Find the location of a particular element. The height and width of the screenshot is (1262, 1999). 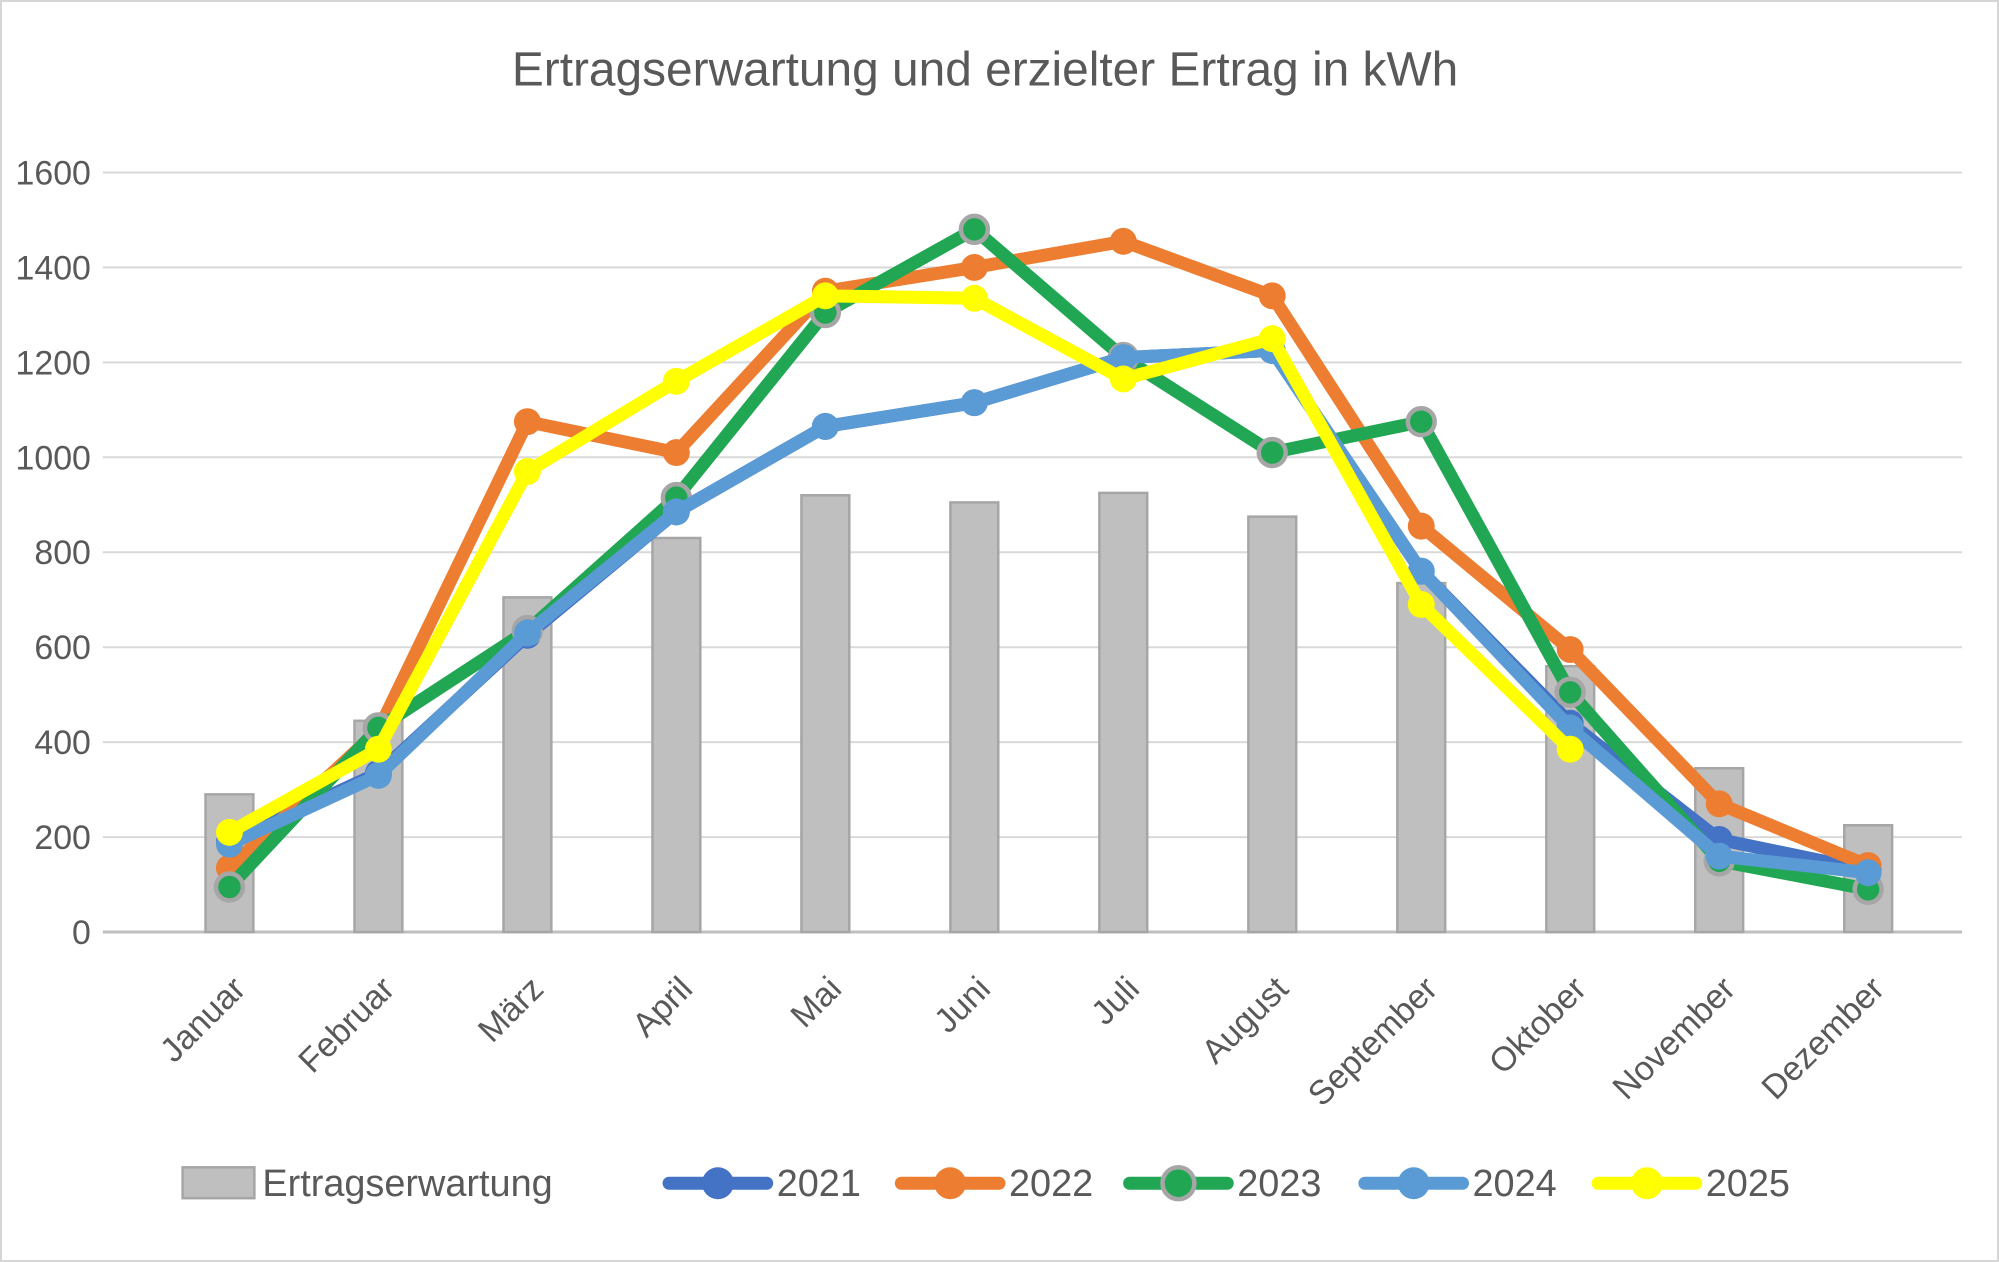

x-tick-label-november: November is located at coordinates (1673, 1038).